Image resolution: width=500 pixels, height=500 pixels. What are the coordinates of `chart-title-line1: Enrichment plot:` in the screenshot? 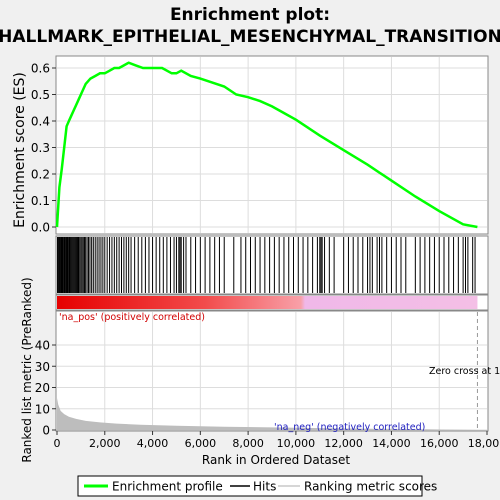 It's located at (250, 15).